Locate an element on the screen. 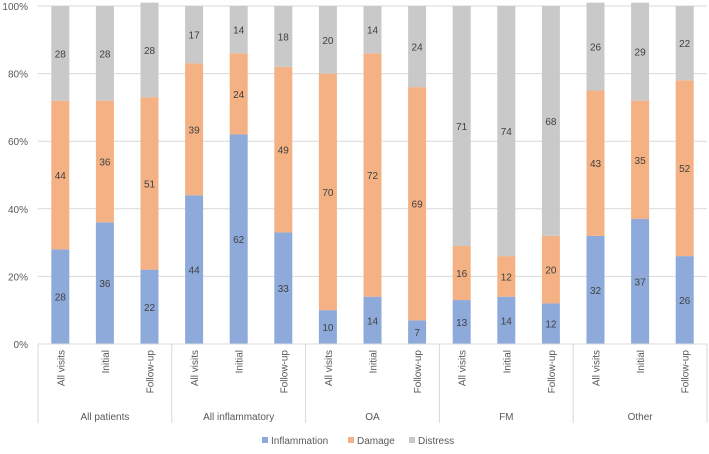  data-label: 7 is located at coordinates (417, 333).